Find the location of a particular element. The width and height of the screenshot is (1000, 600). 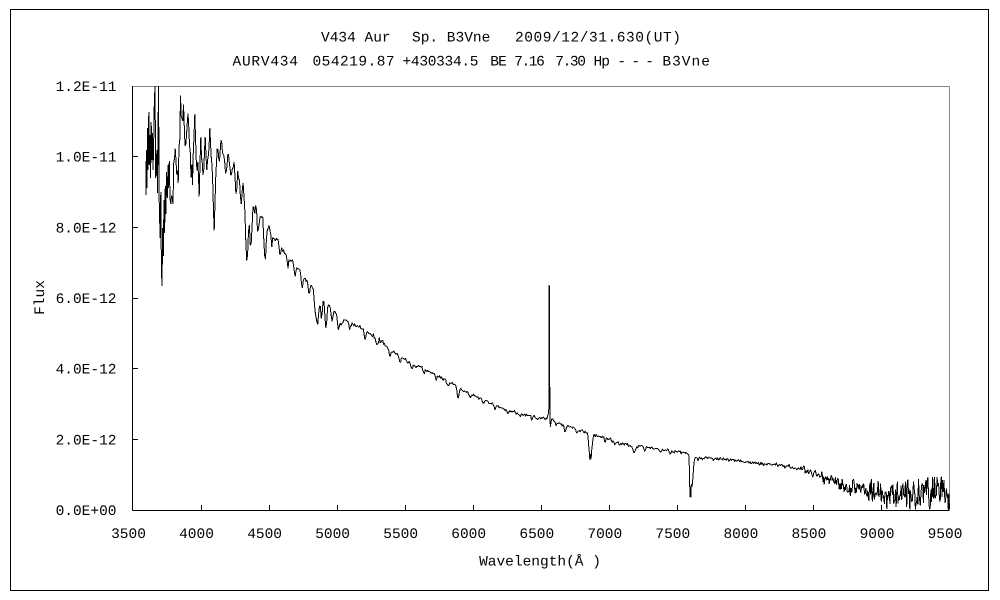

svg-text: 5500 is located at coordinates (400, 535).